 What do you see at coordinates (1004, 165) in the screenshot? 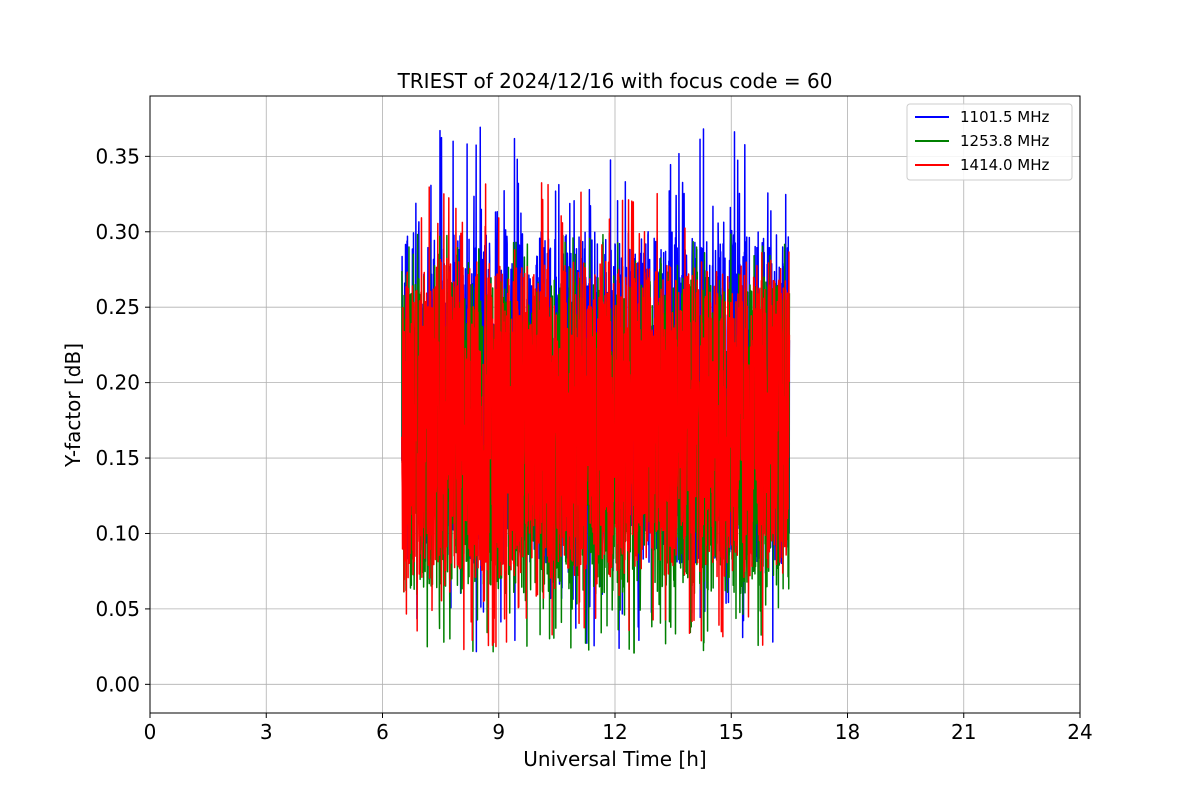
I see `legend-label: 1414.0 MHz` at bounding box center [1004, 165].